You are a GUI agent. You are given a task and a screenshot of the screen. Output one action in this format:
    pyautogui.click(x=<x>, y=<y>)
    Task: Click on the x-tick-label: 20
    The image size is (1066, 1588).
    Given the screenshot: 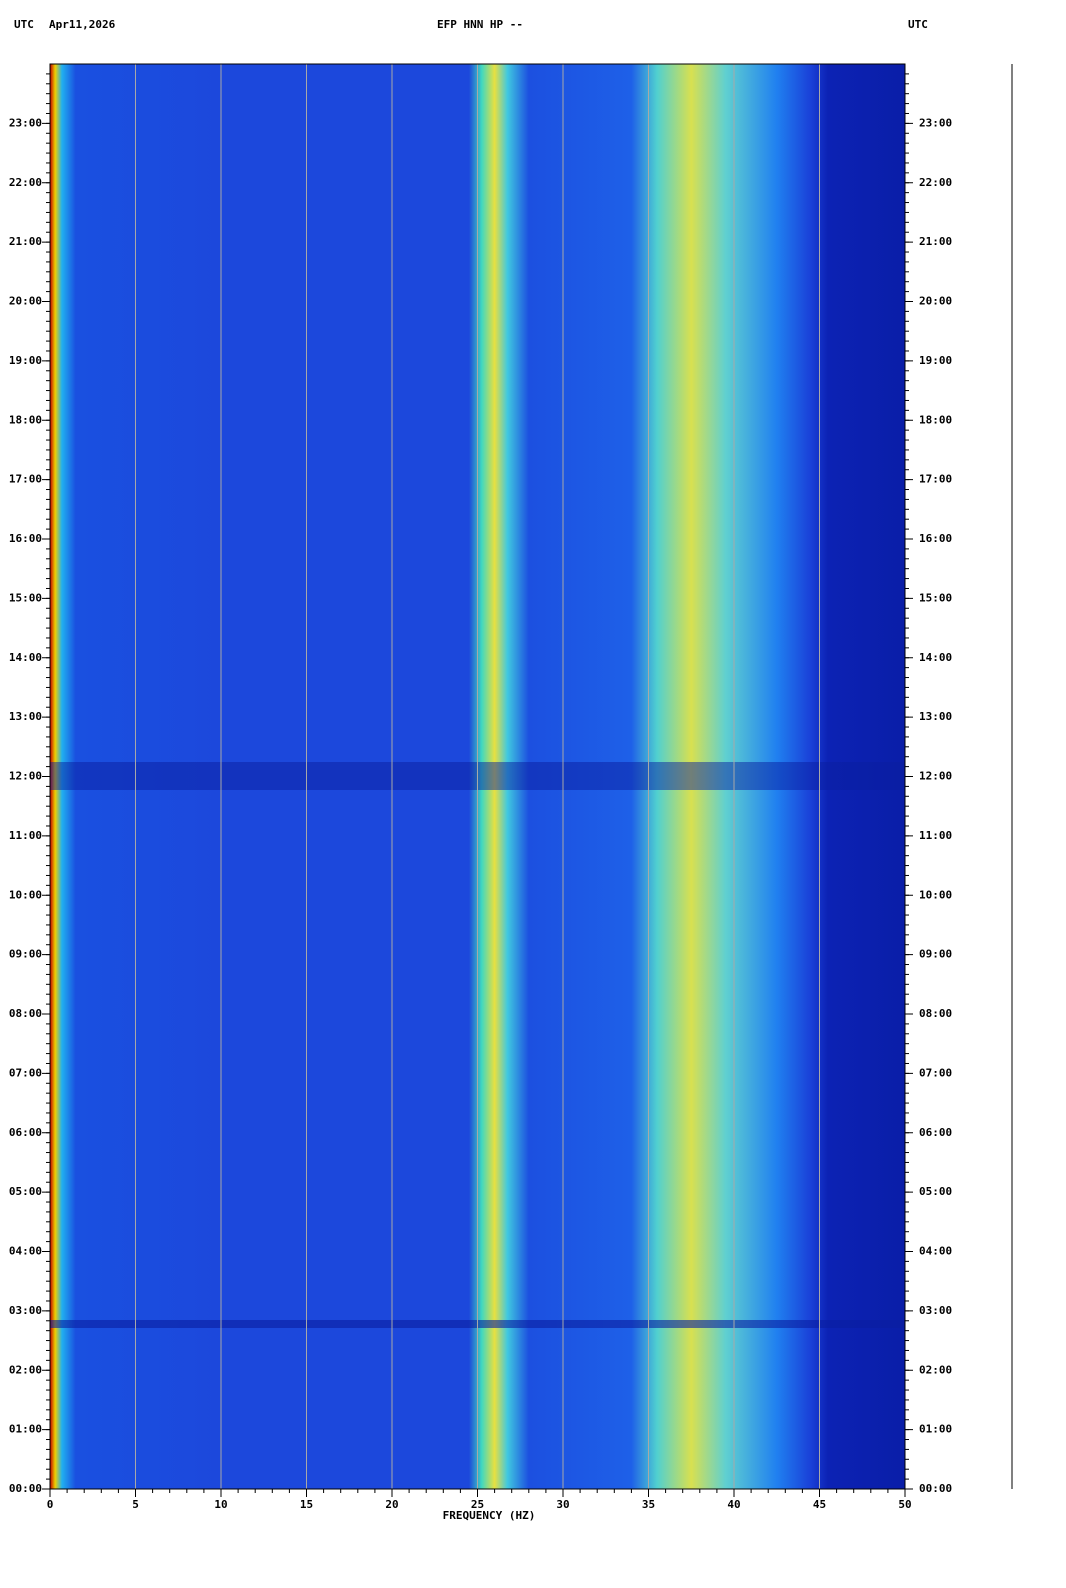 What is the action you would take?
    pyautogui.click(x=391, y=1504)
    